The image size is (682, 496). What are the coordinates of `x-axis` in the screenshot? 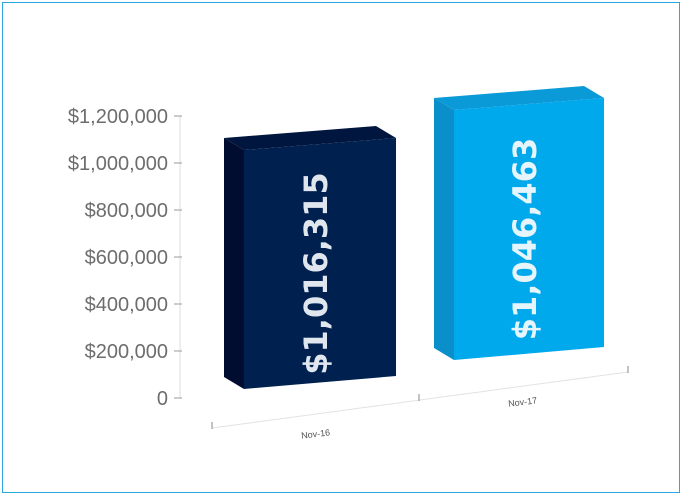 It's located at (420, 397).